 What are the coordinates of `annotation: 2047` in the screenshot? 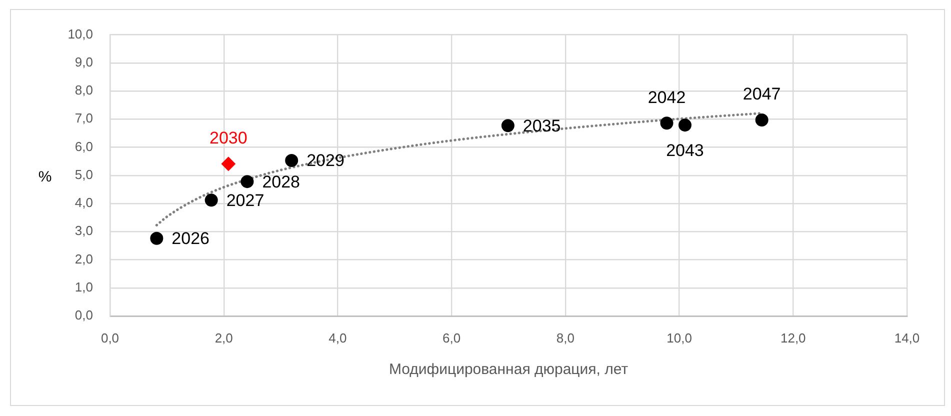 It's located at (761, 94).